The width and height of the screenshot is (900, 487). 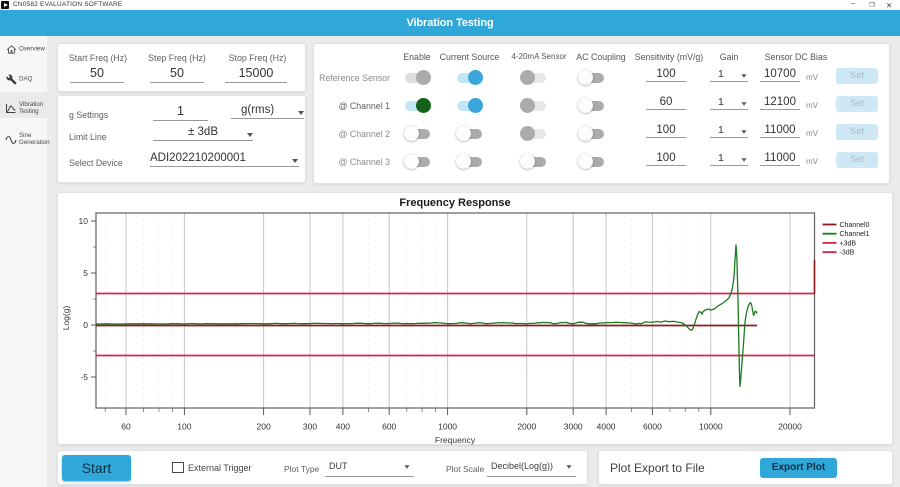 What do you see at coordinates (310, 427) in the screenshot?
I see `svg-text: 300` at bounding box center [310, 427].